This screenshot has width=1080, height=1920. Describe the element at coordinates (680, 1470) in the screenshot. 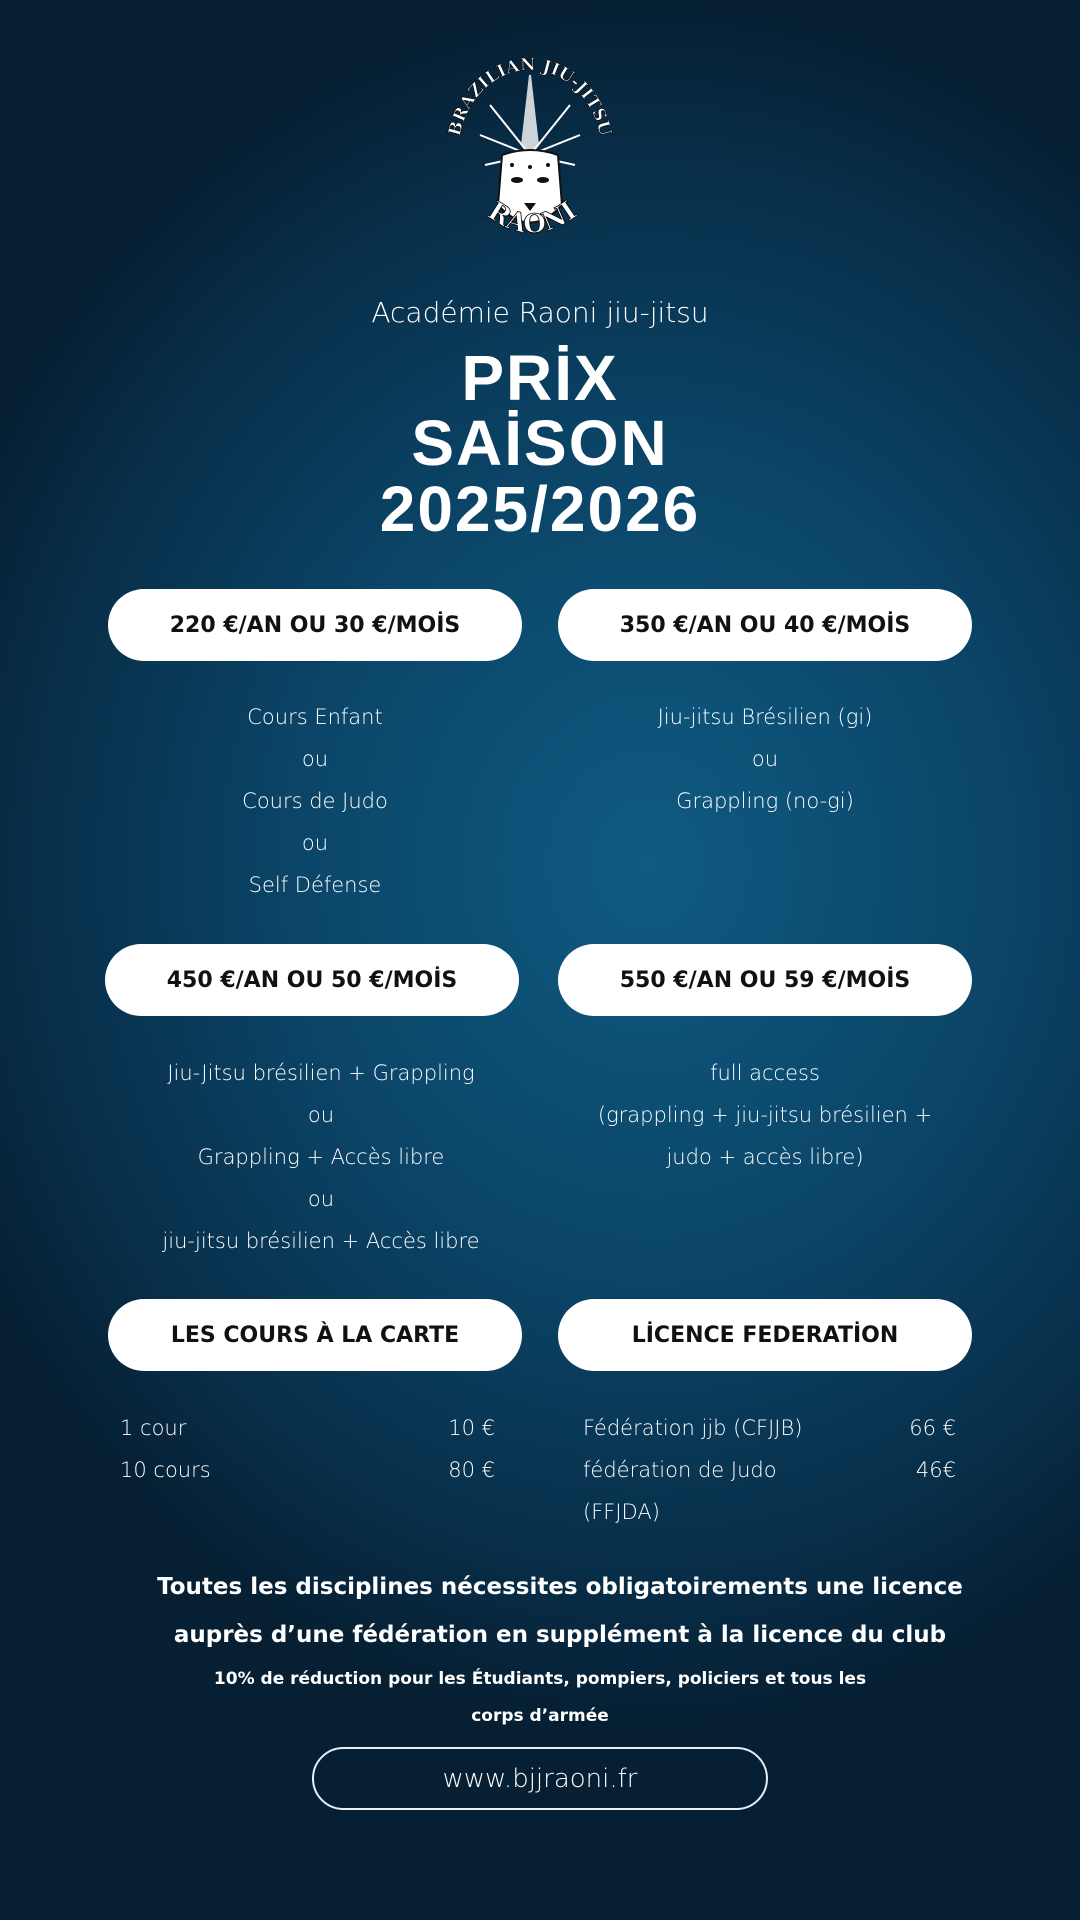

I see `licence-label: fédération de Judo` at that location.